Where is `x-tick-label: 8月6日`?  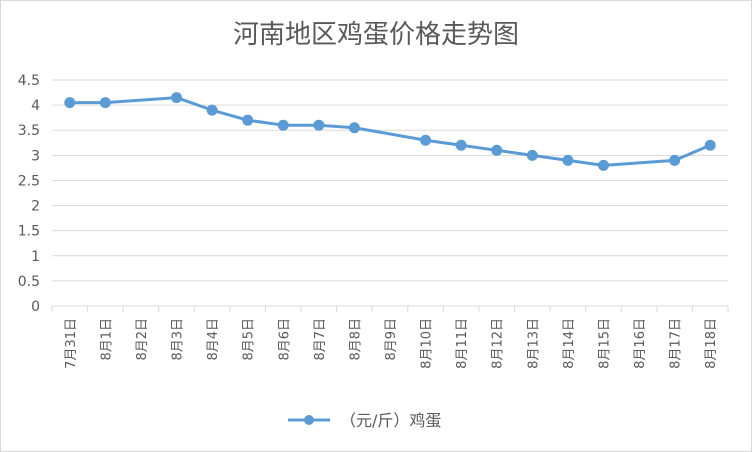
x-tick-label: 8月6日 is located at coordinates (284, 339).